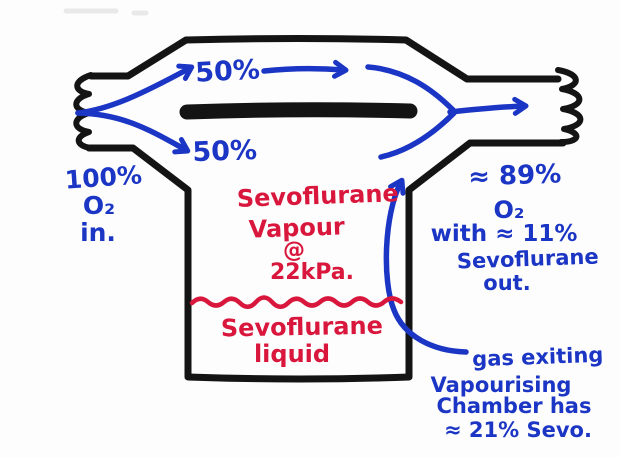 Image resolution: width=620 pixels, height=457 pixels. Describe the element at coordinates (501, 385) in the screenshot. I see `label-annotation-line2: Vapourising` at that location.